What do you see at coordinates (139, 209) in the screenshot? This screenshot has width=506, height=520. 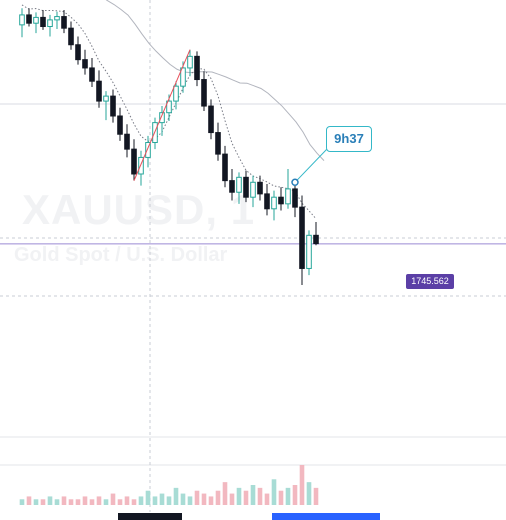 I see `symbol-watermark: XAUUSD, 1` at bounding box center [139, 209].